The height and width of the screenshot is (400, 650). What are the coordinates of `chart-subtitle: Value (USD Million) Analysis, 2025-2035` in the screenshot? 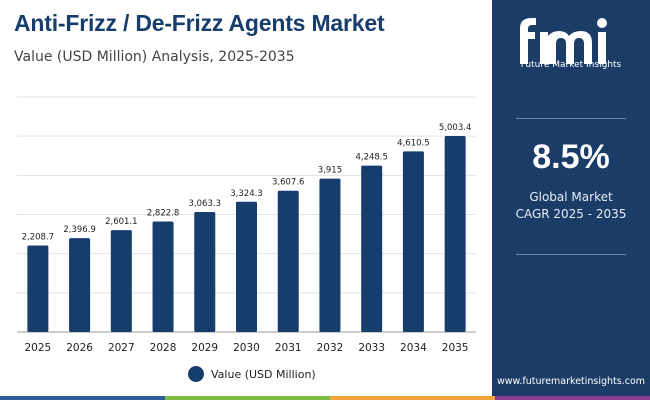 It's located at (154, 57).